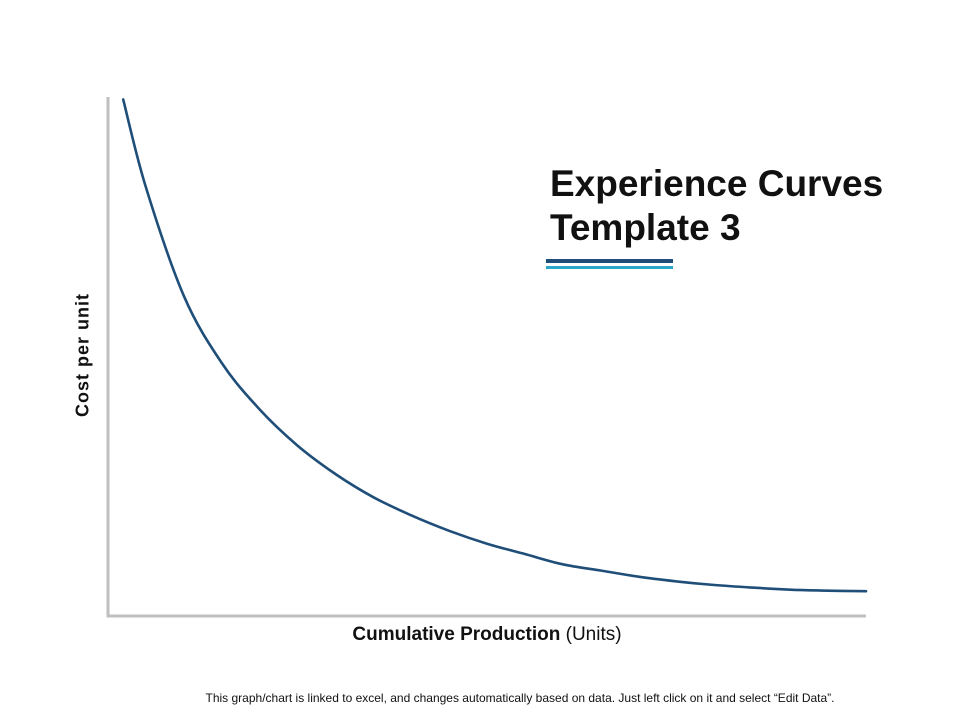 The image size is (960, 720). Describe the element at coordinates (609, 261) in the screenshot. I see `title-accent-bar-dark` at that location.